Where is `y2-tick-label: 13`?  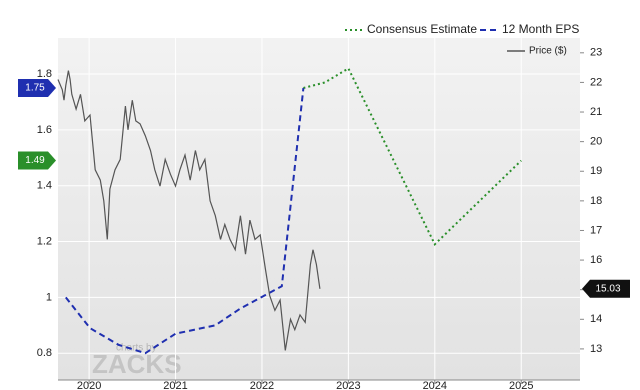 y2-tick-label: 13 is located at coordinates (596, 349).